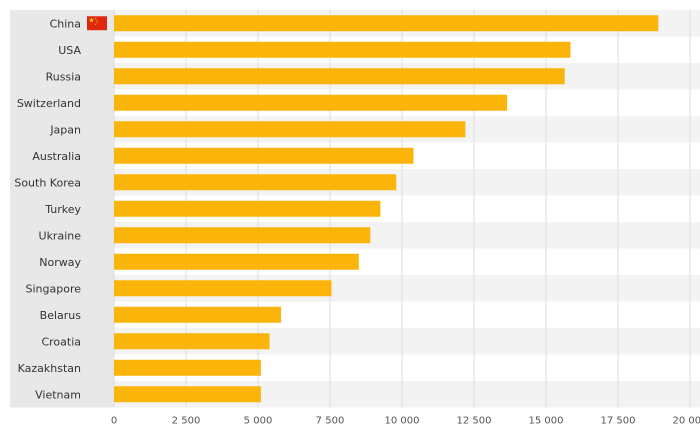 Image resolution: width=700 pixels, height=433 pixels. What do you see at coordinates (264, 155) in the screenshot?
I see `bar-australia` at bounding box center [264, 155].